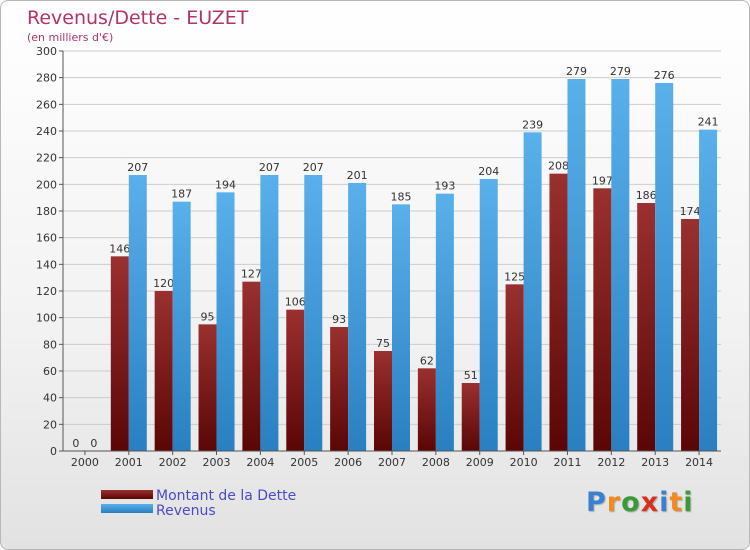 The image size is (750, 550). I want to click on chart-title: Revenus/Dette - EUZET, so click(138, 18).